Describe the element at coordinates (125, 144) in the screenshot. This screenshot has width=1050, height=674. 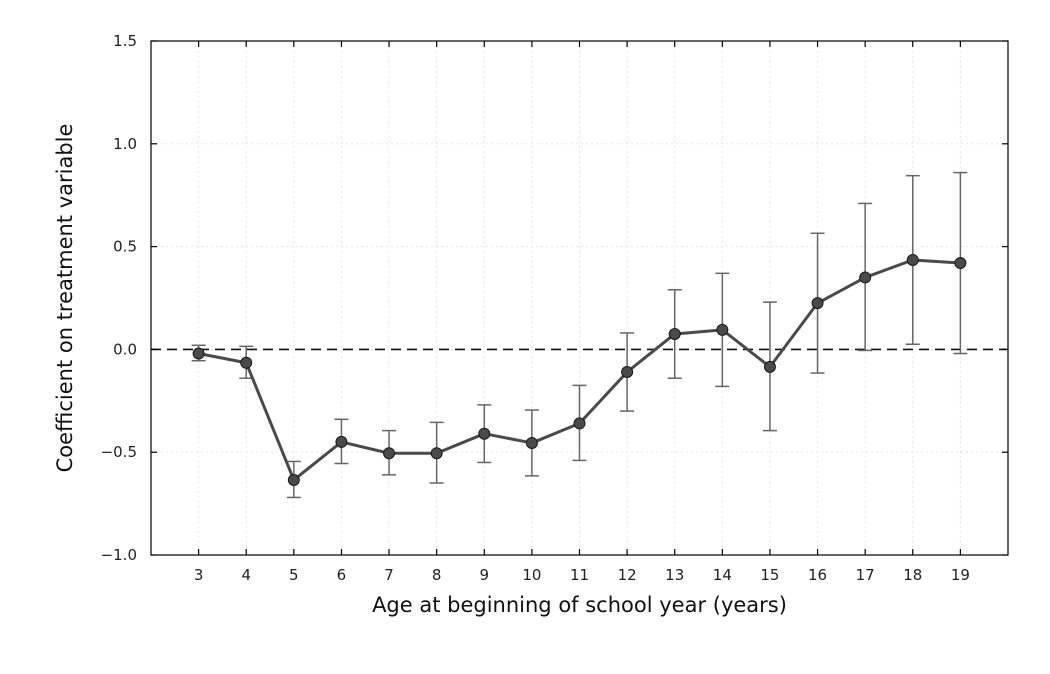
I see `y-tick-label: 1.0` at that location.